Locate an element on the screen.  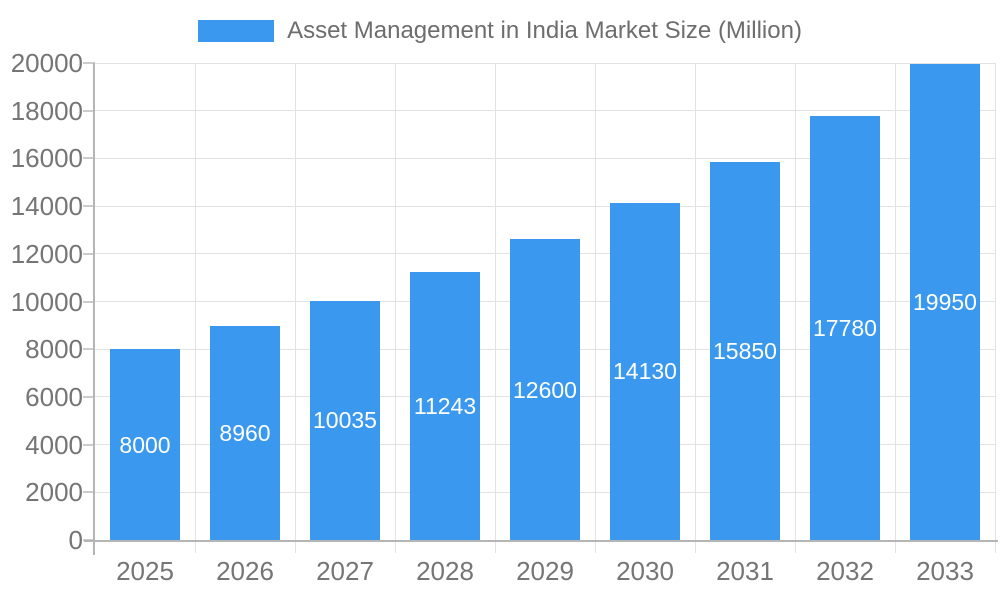
y-axis-label: 14000 is located at coordinates (46, 206).